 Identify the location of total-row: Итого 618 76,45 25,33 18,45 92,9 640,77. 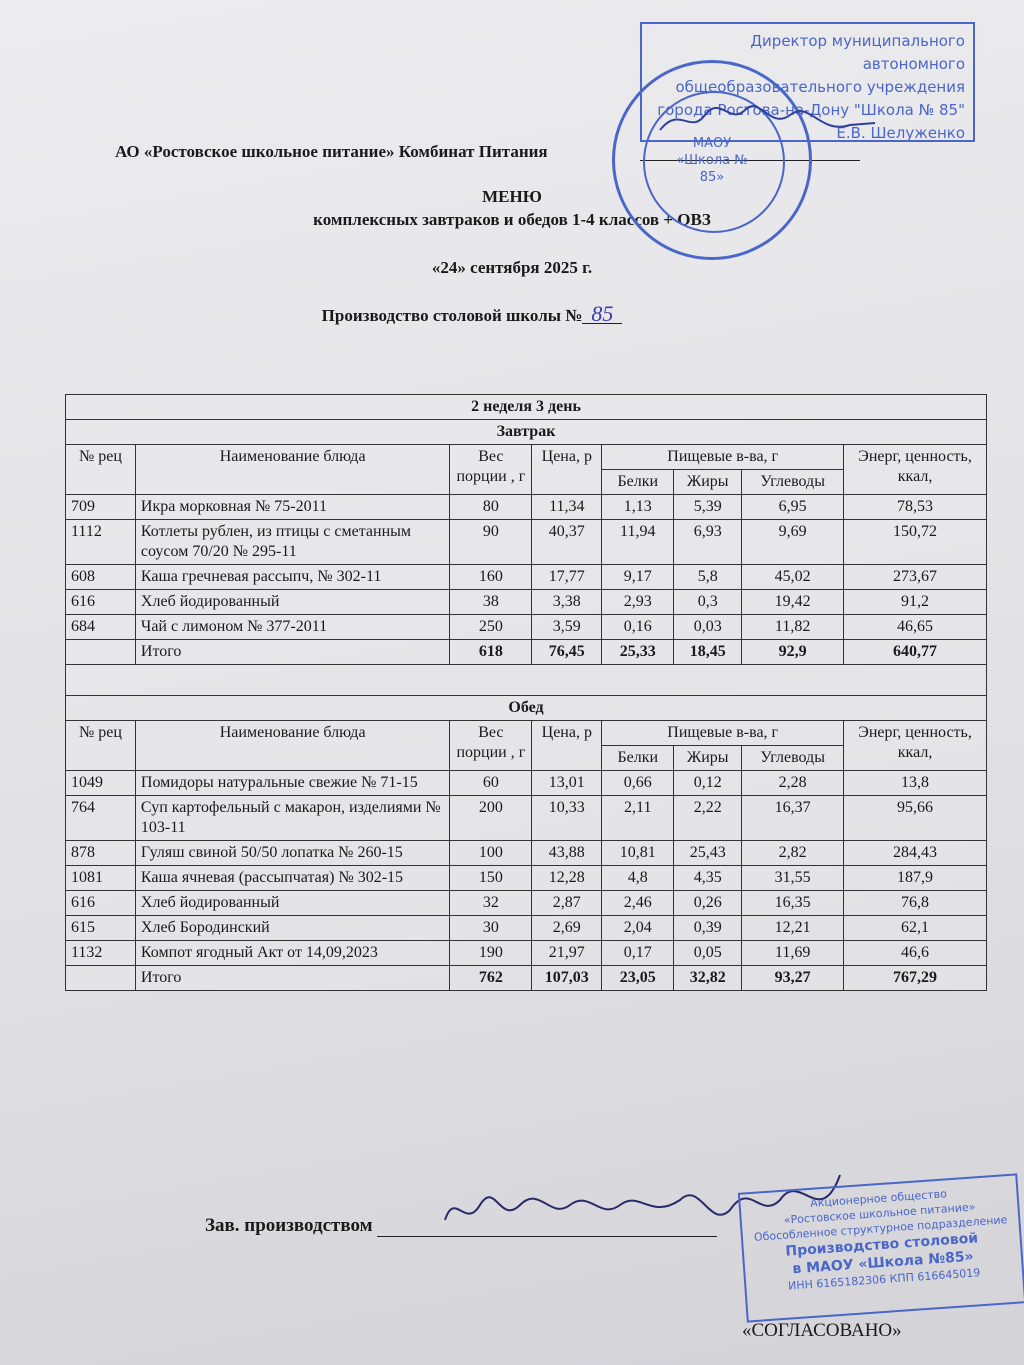
(526, 652).